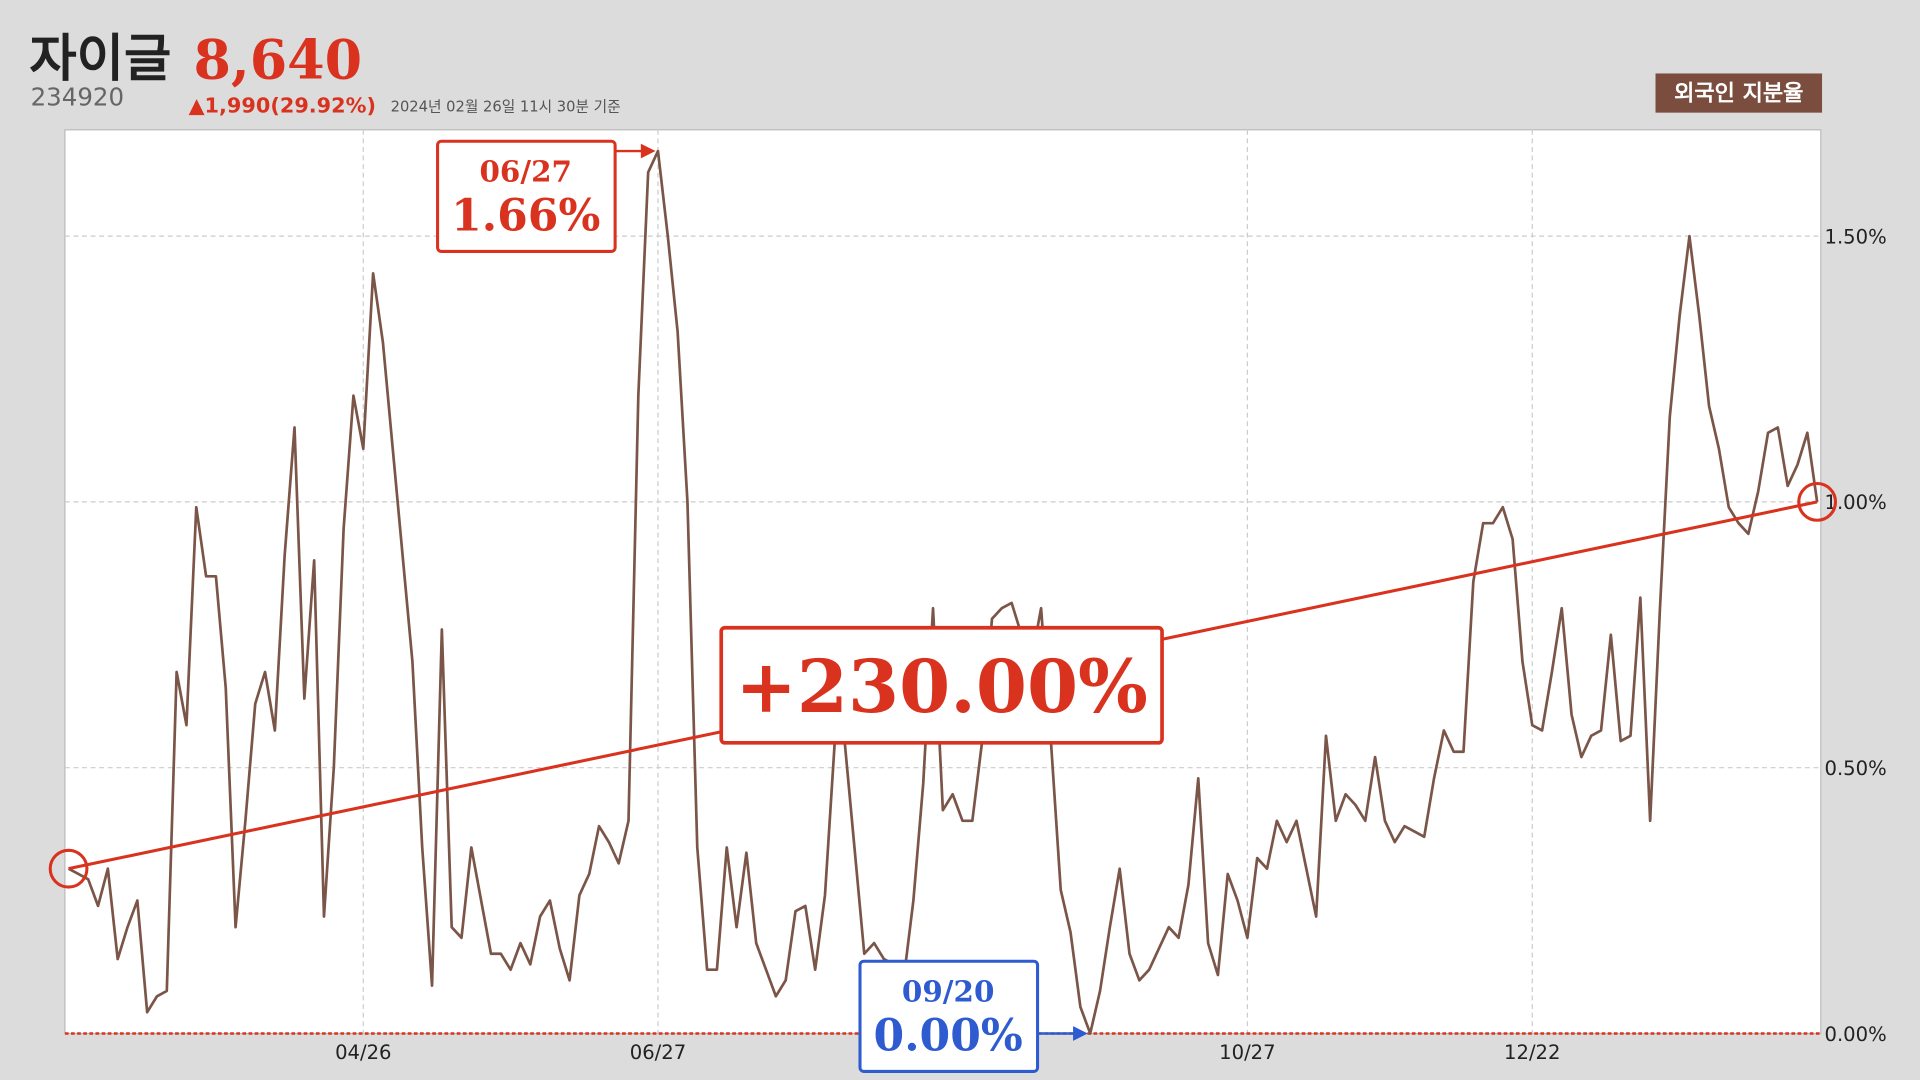 The height and width of the screenshot is (1080, 1920). What do you see at coordinates (277, 59) in the screenshot?
I see `stock-price: 8,640` at bounding box center [277, 59].